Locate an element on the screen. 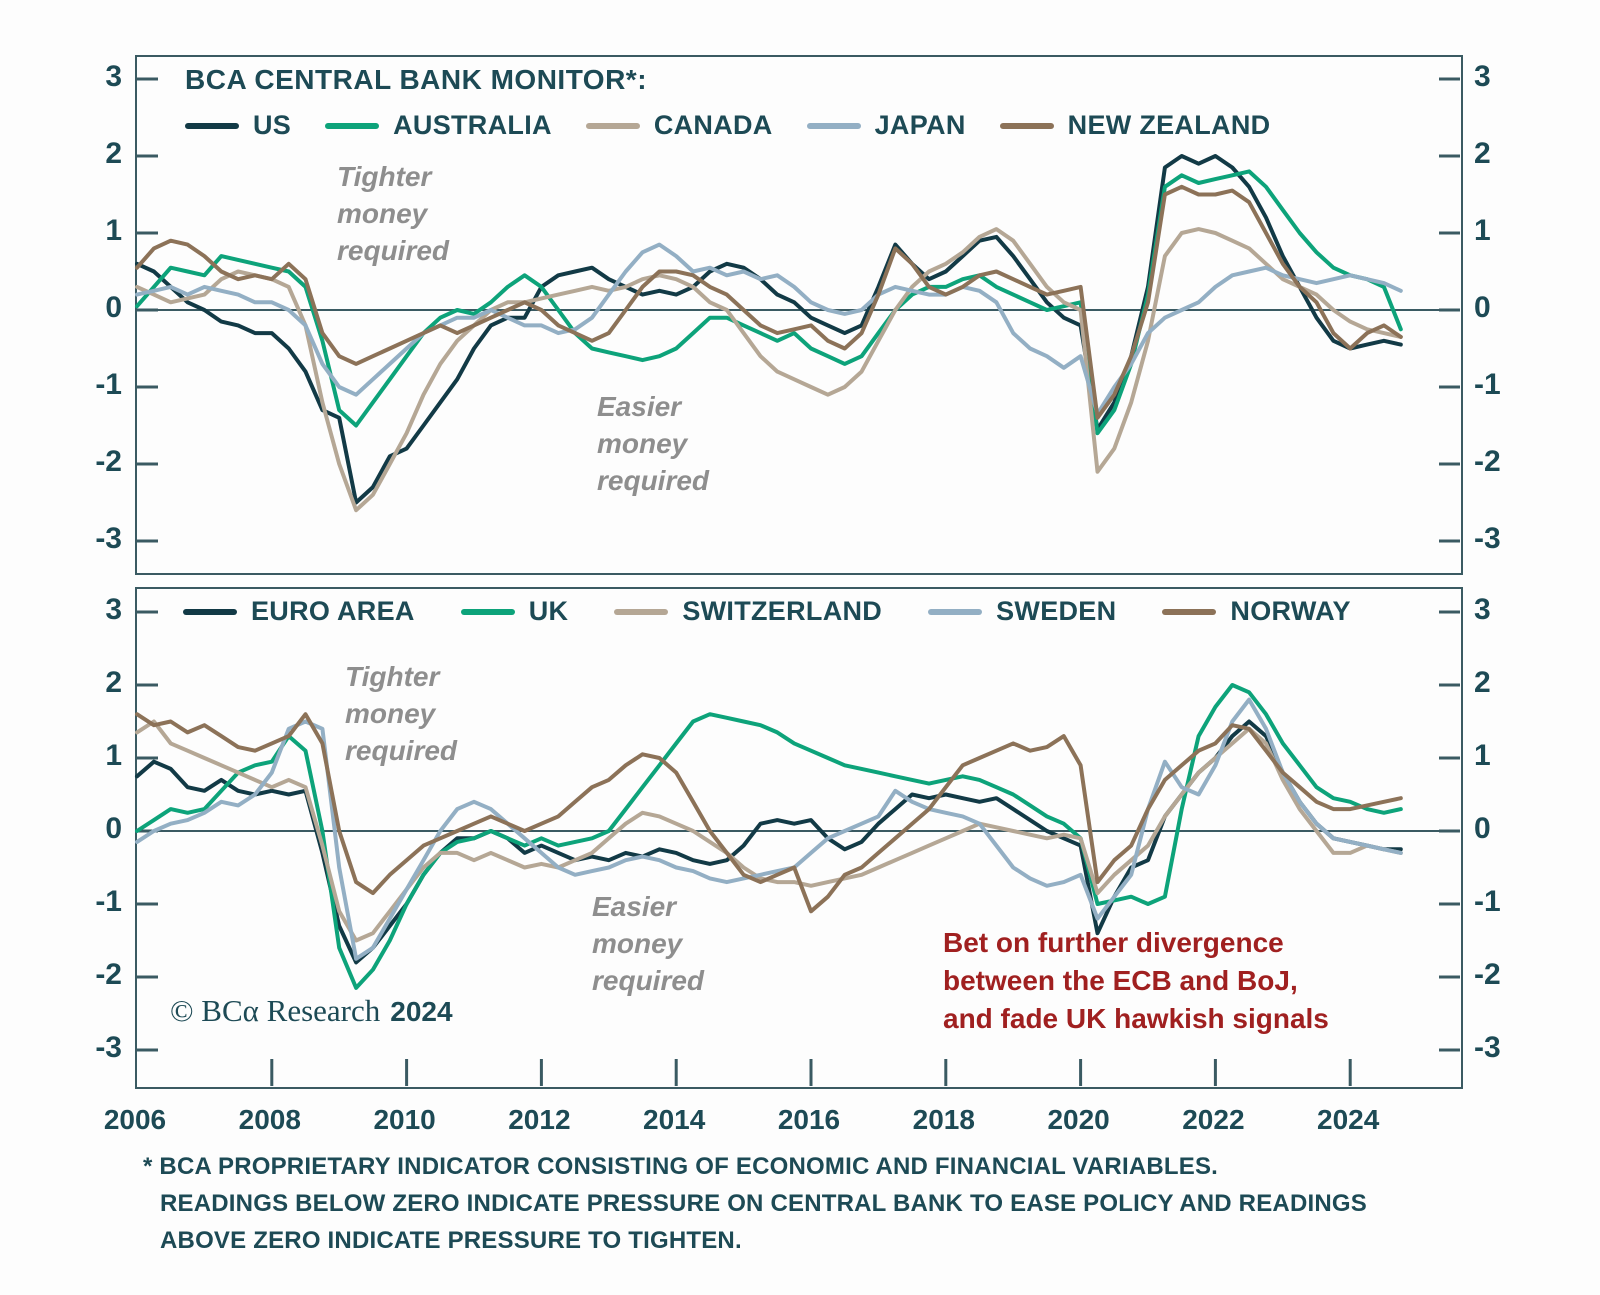 This screenshot has height=1295, width=1600. x-tick-label: 2024 is located at coordinates (1348, 1119).